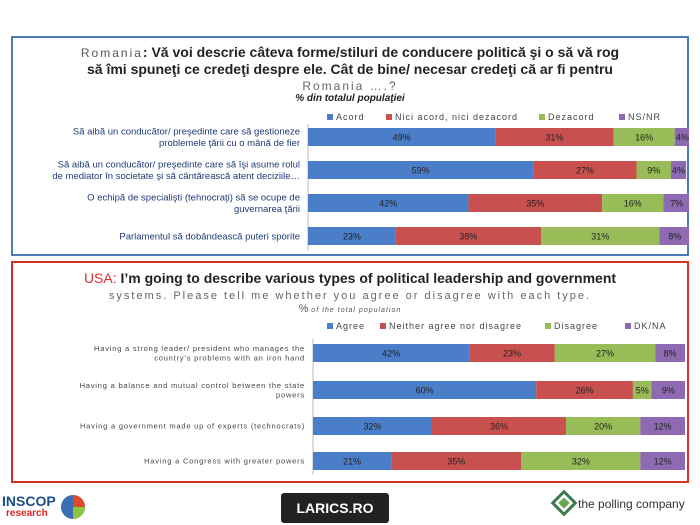 This screenshot has height=525, width=700. What do you see at coordinates (455, 326) in the screenshot?
I see `legend-label: Neither agree nor disagree` at bounding box center [455, 326].